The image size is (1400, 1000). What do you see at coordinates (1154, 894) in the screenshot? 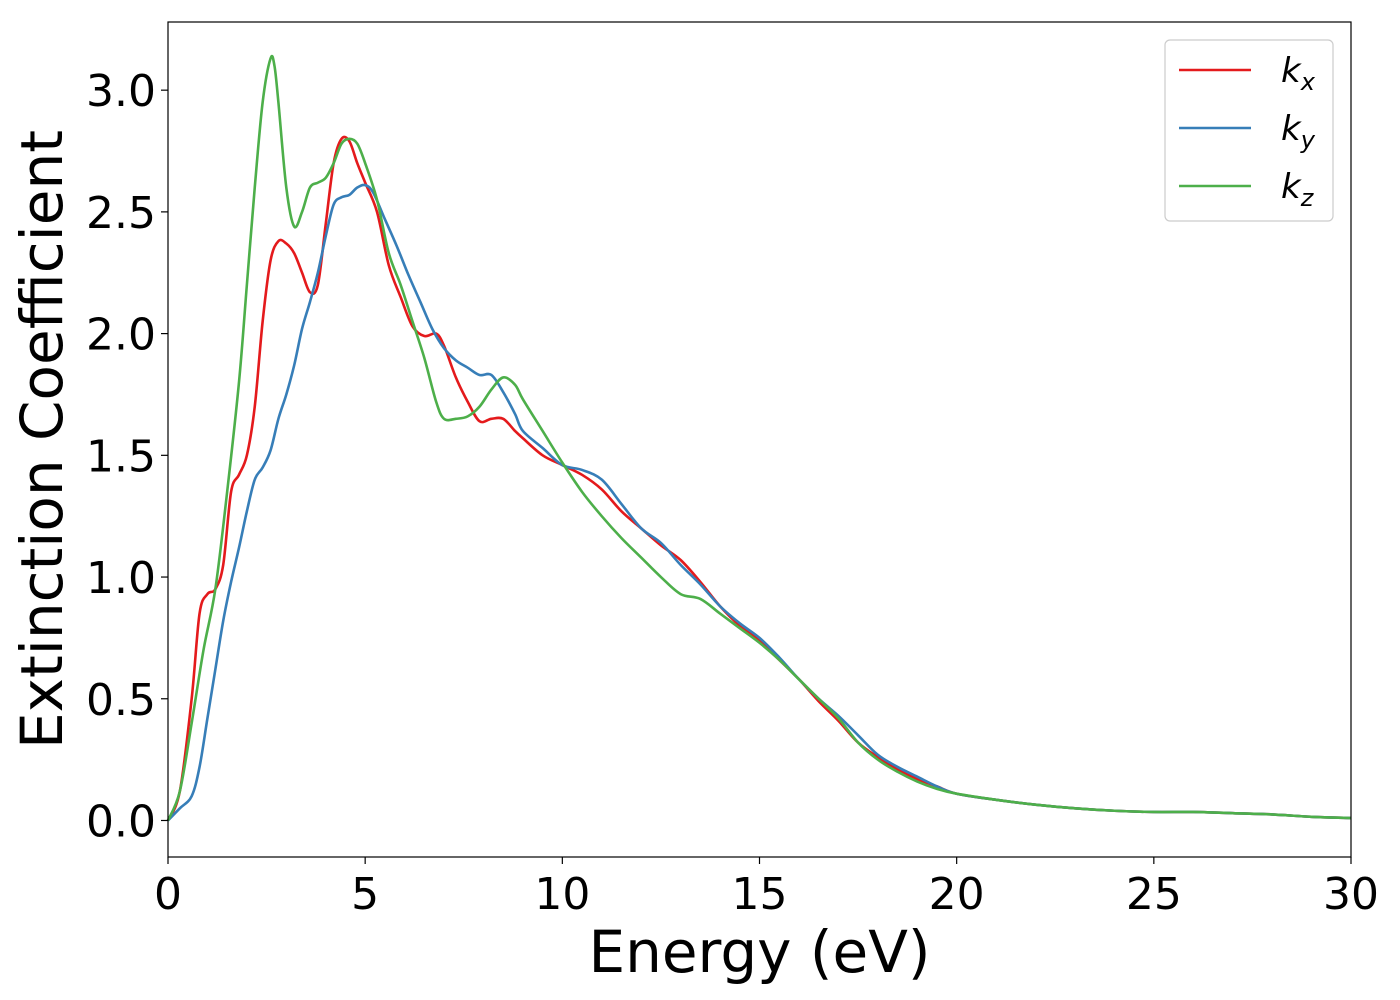
I see `x-tick-label: 25` at bounding box center [1154, 894].